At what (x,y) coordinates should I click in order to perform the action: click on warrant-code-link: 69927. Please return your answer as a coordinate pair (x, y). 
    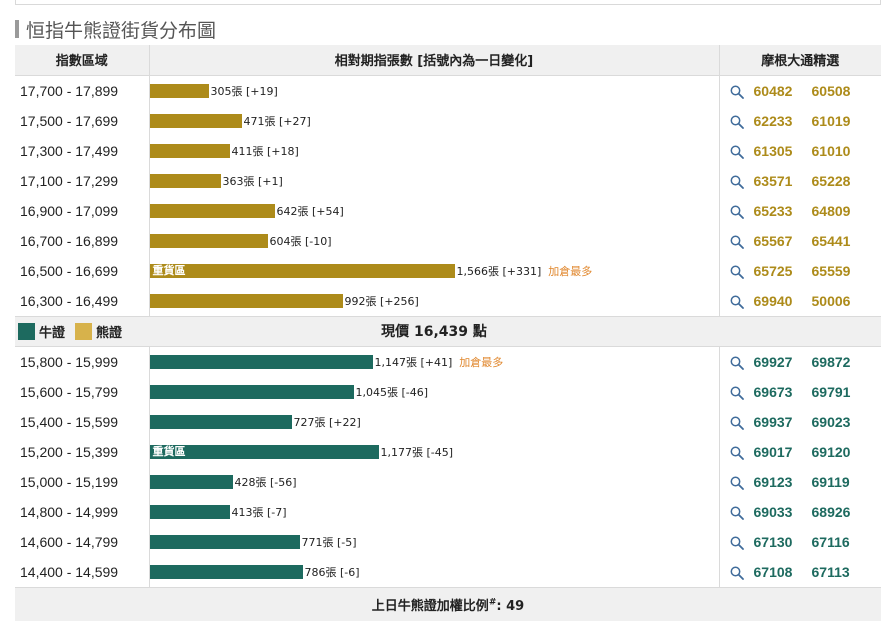
    Looking at the image, I should click on (773, 361).